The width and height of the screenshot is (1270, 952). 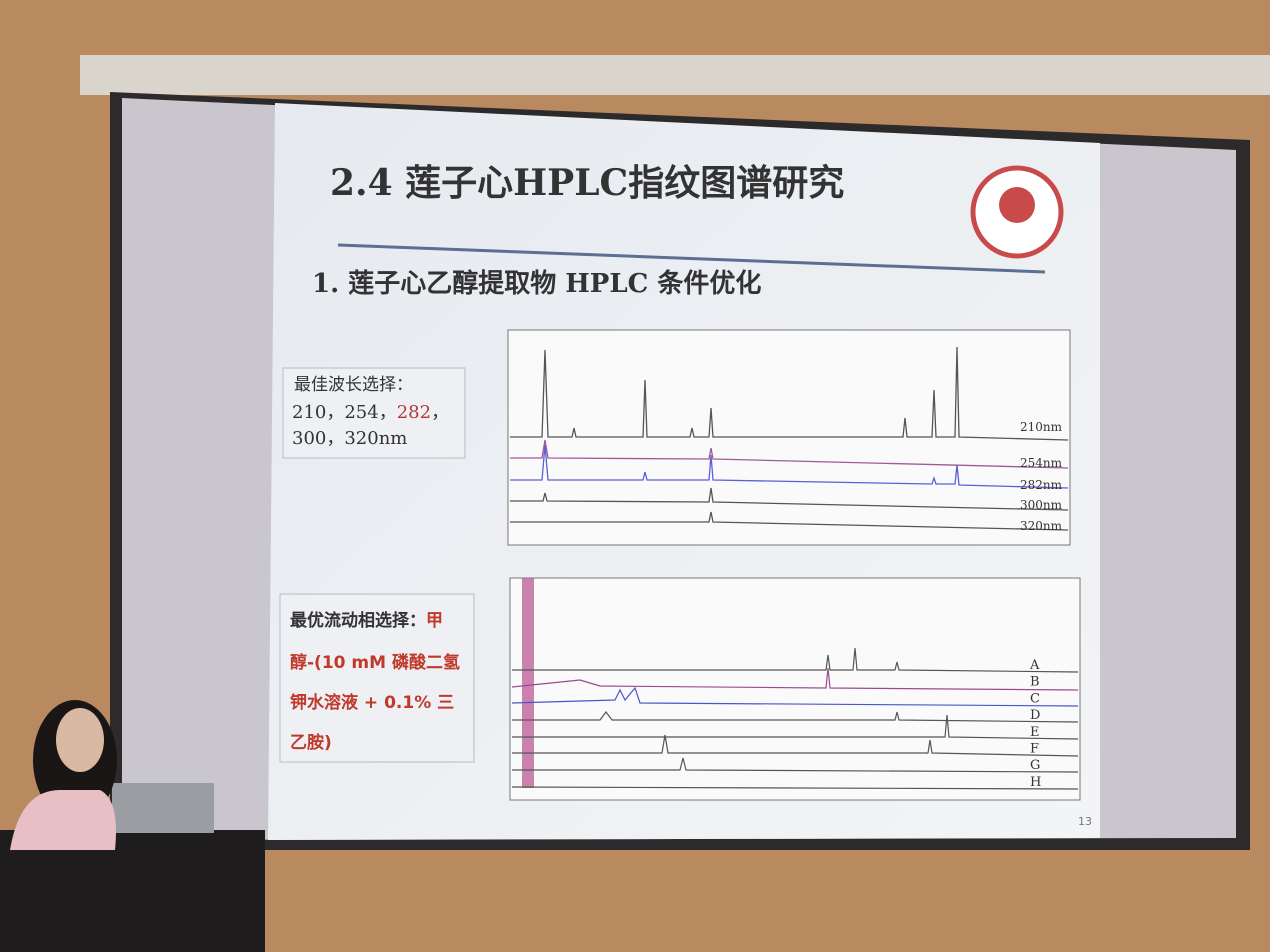 I want to click on page-number: 13, so click(x=1085, y=821).